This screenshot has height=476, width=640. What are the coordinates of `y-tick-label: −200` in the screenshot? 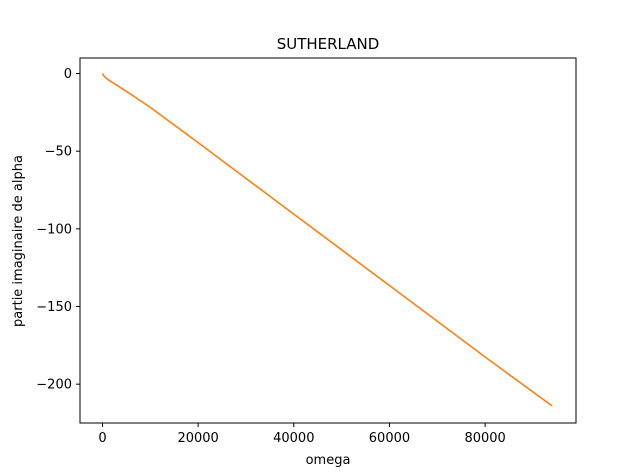 It's located at (54, 385).